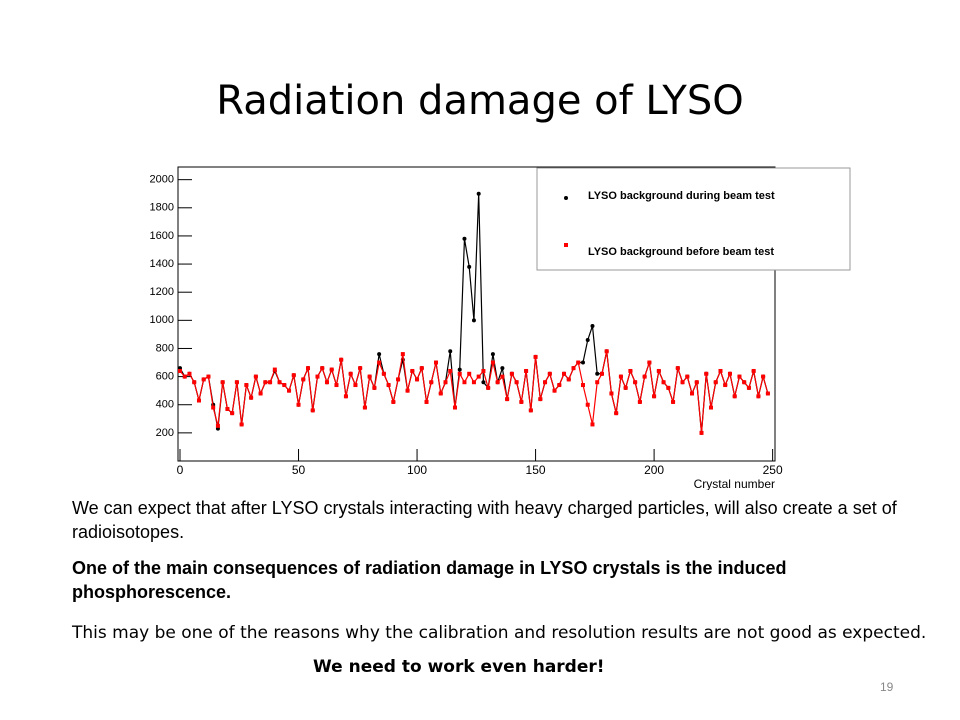 This screenshot has height=720, width=960. Describe the element at coordinates (459, 667) in the screenshot. I see `conclusion: We need to work even harder!` at that location.